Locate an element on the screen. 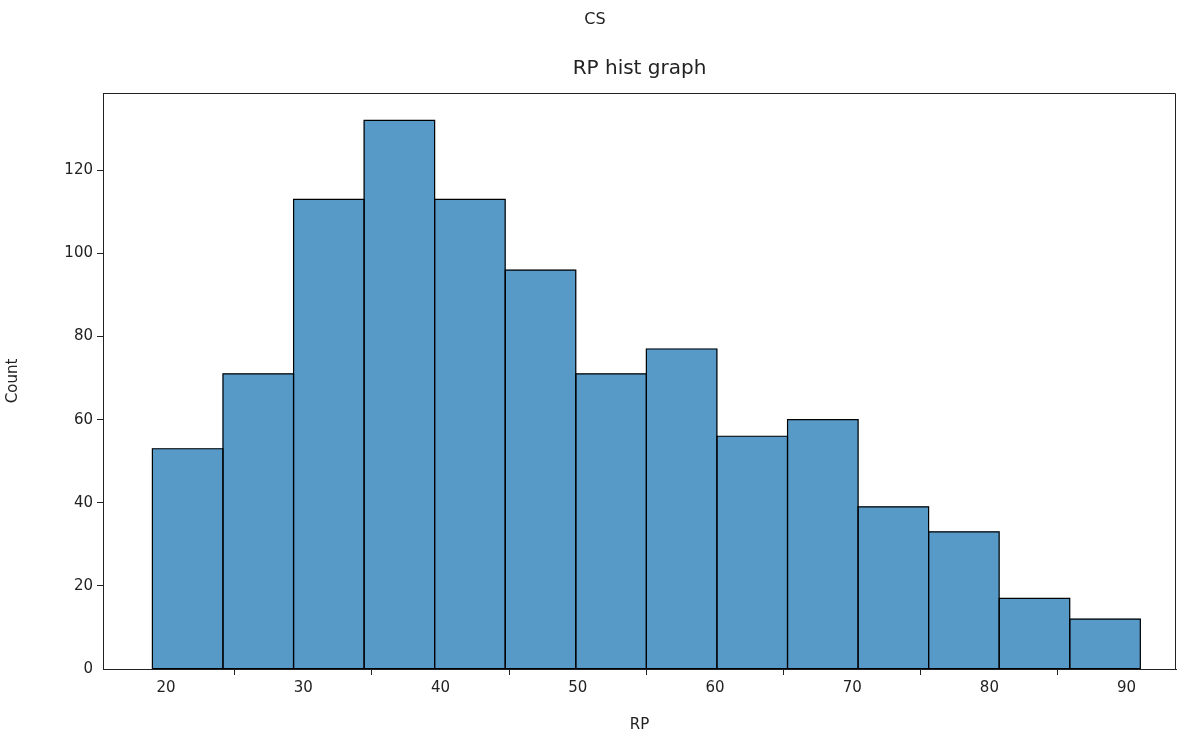  y-tick-label: 80 is located at coordinates (83, 335).